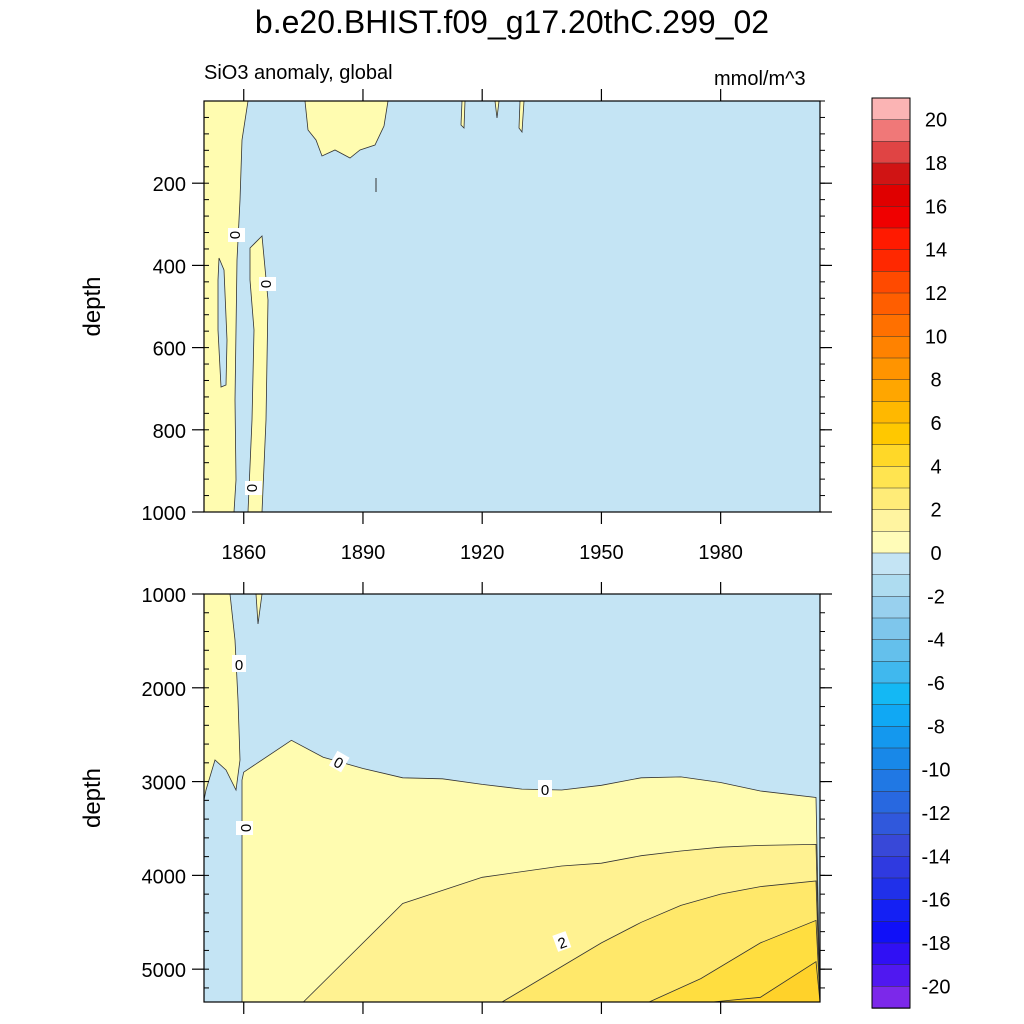  Describe the element at coordinates (482, 553) in the screenshot. I see `upper-x-tick-label: 1920` at that location.